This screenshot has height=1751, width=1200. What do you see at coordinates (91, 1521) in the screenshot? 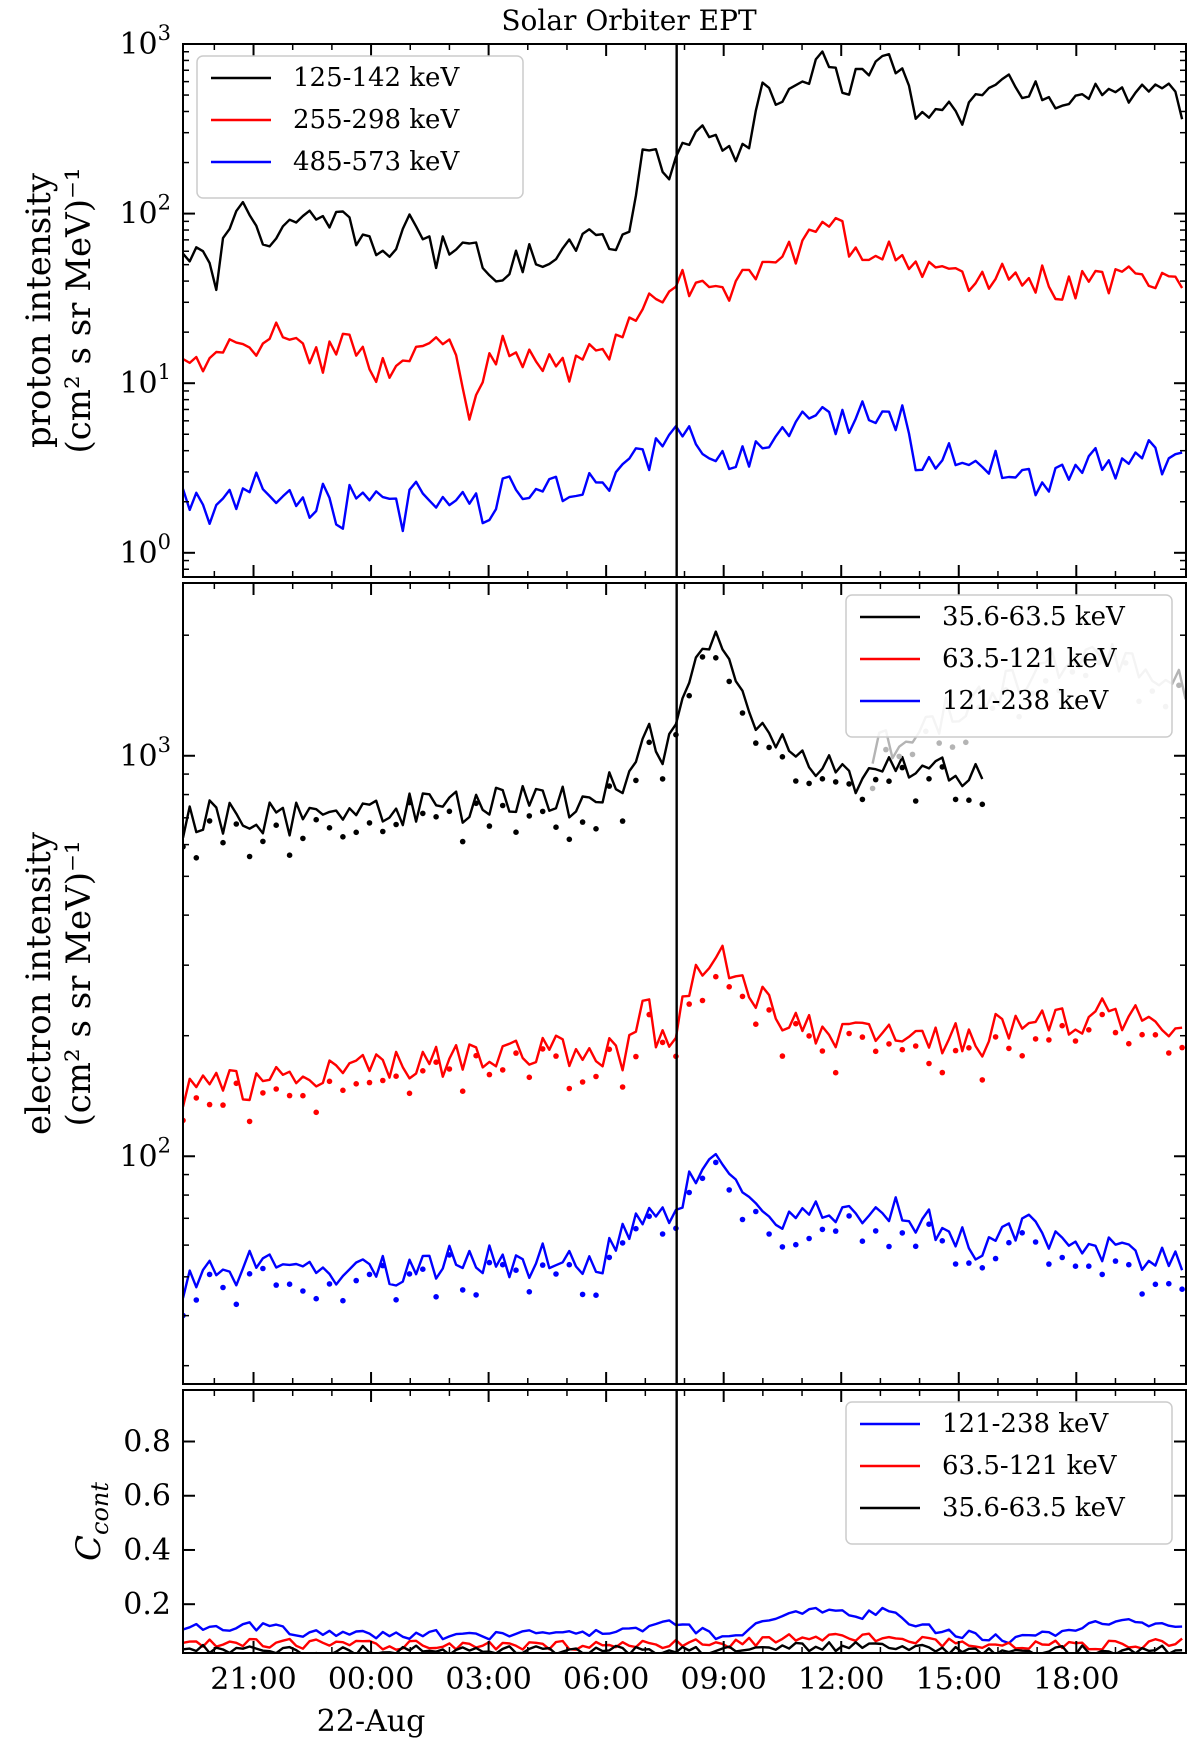
I see `y-axis-label: Ccont` at bounding box center [91, 1521].